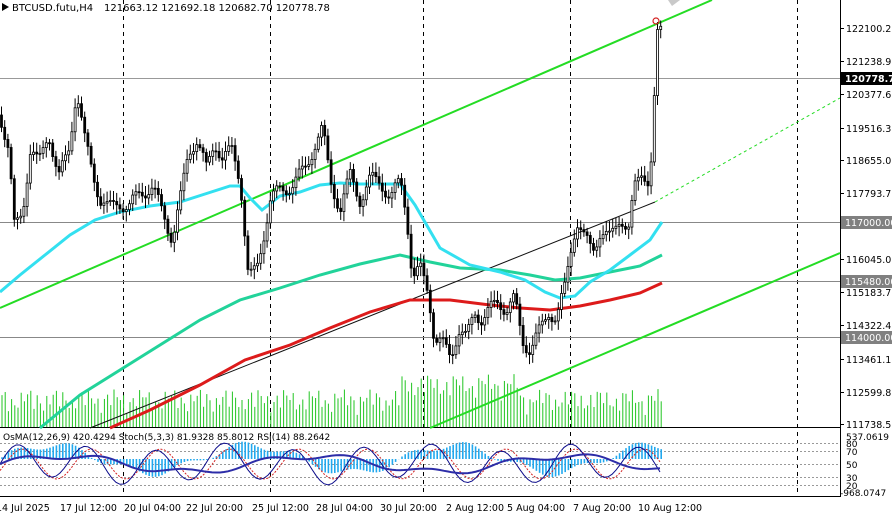  Describe the element at coordinates (867, 438) in the screenshot. I see `indicator-axis-label: 537.0619` at that location.